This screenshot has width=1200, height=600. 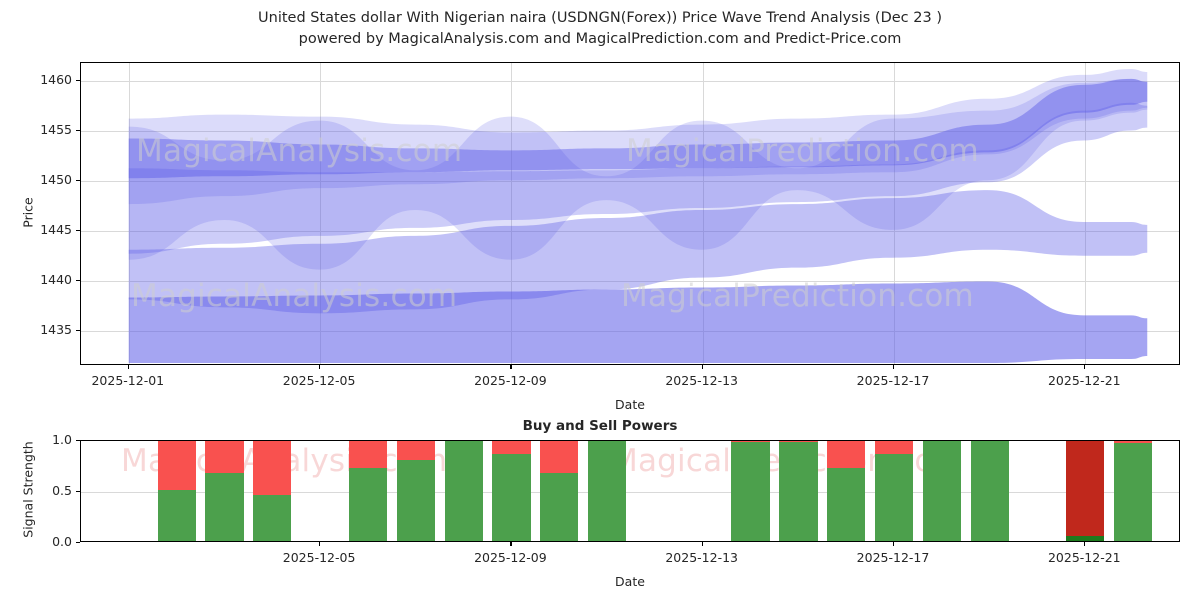 I want to click on date-axis-title: Date, so click(x=630, y=404).